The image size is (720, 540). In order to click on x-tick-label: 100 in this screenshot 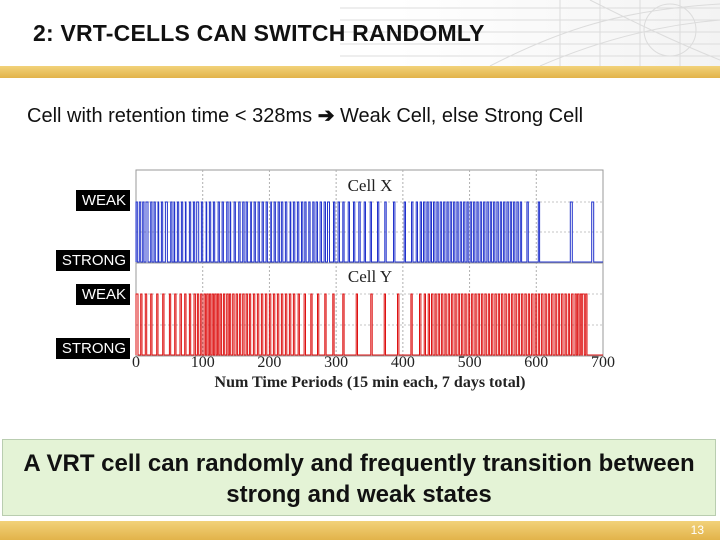, I will do `click(203, 362)`.